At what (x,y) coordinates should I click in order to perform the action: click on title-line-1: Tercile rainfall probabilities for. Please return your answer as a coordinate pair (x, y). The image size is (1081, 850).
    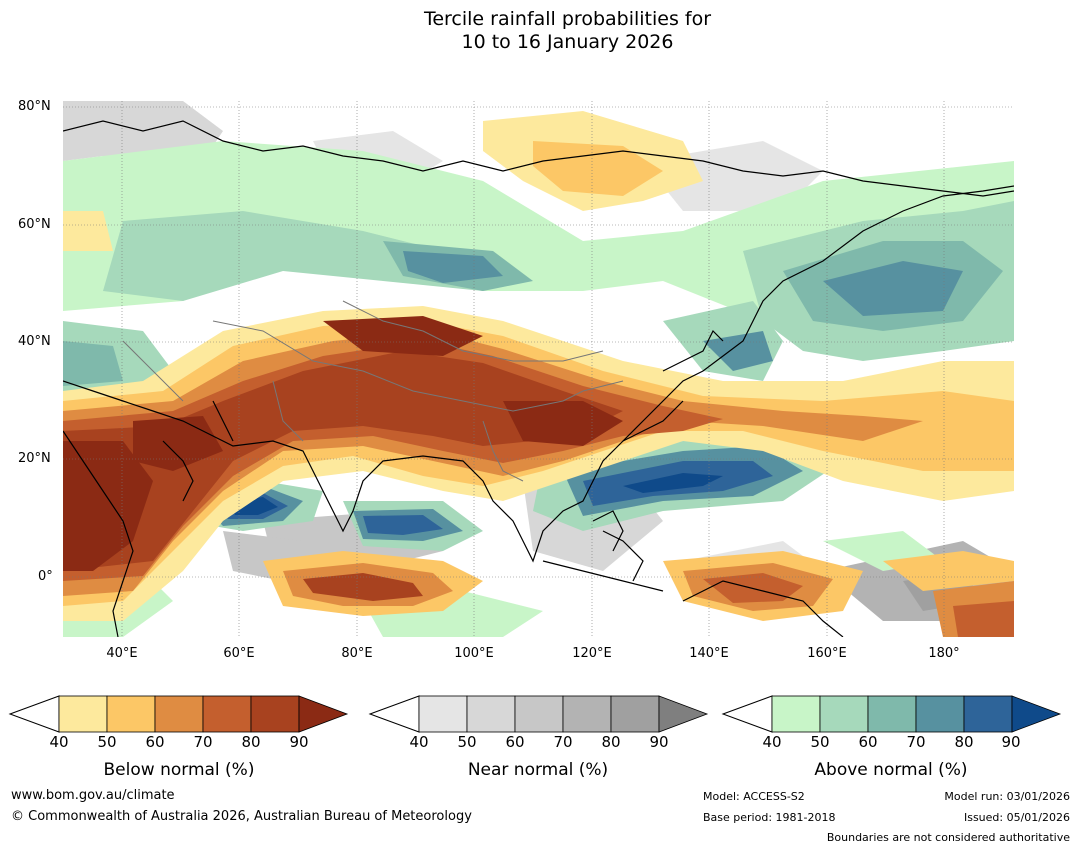
    Looking at the image, I should click on (567, 19).